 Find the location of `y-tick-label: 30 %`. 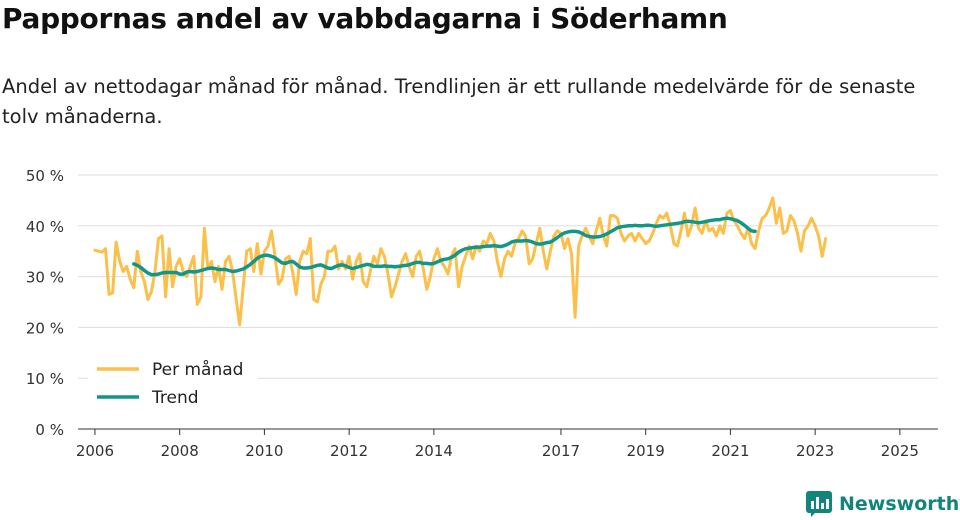

y-tick-label: 30 % is located at coordinates (45, 278).